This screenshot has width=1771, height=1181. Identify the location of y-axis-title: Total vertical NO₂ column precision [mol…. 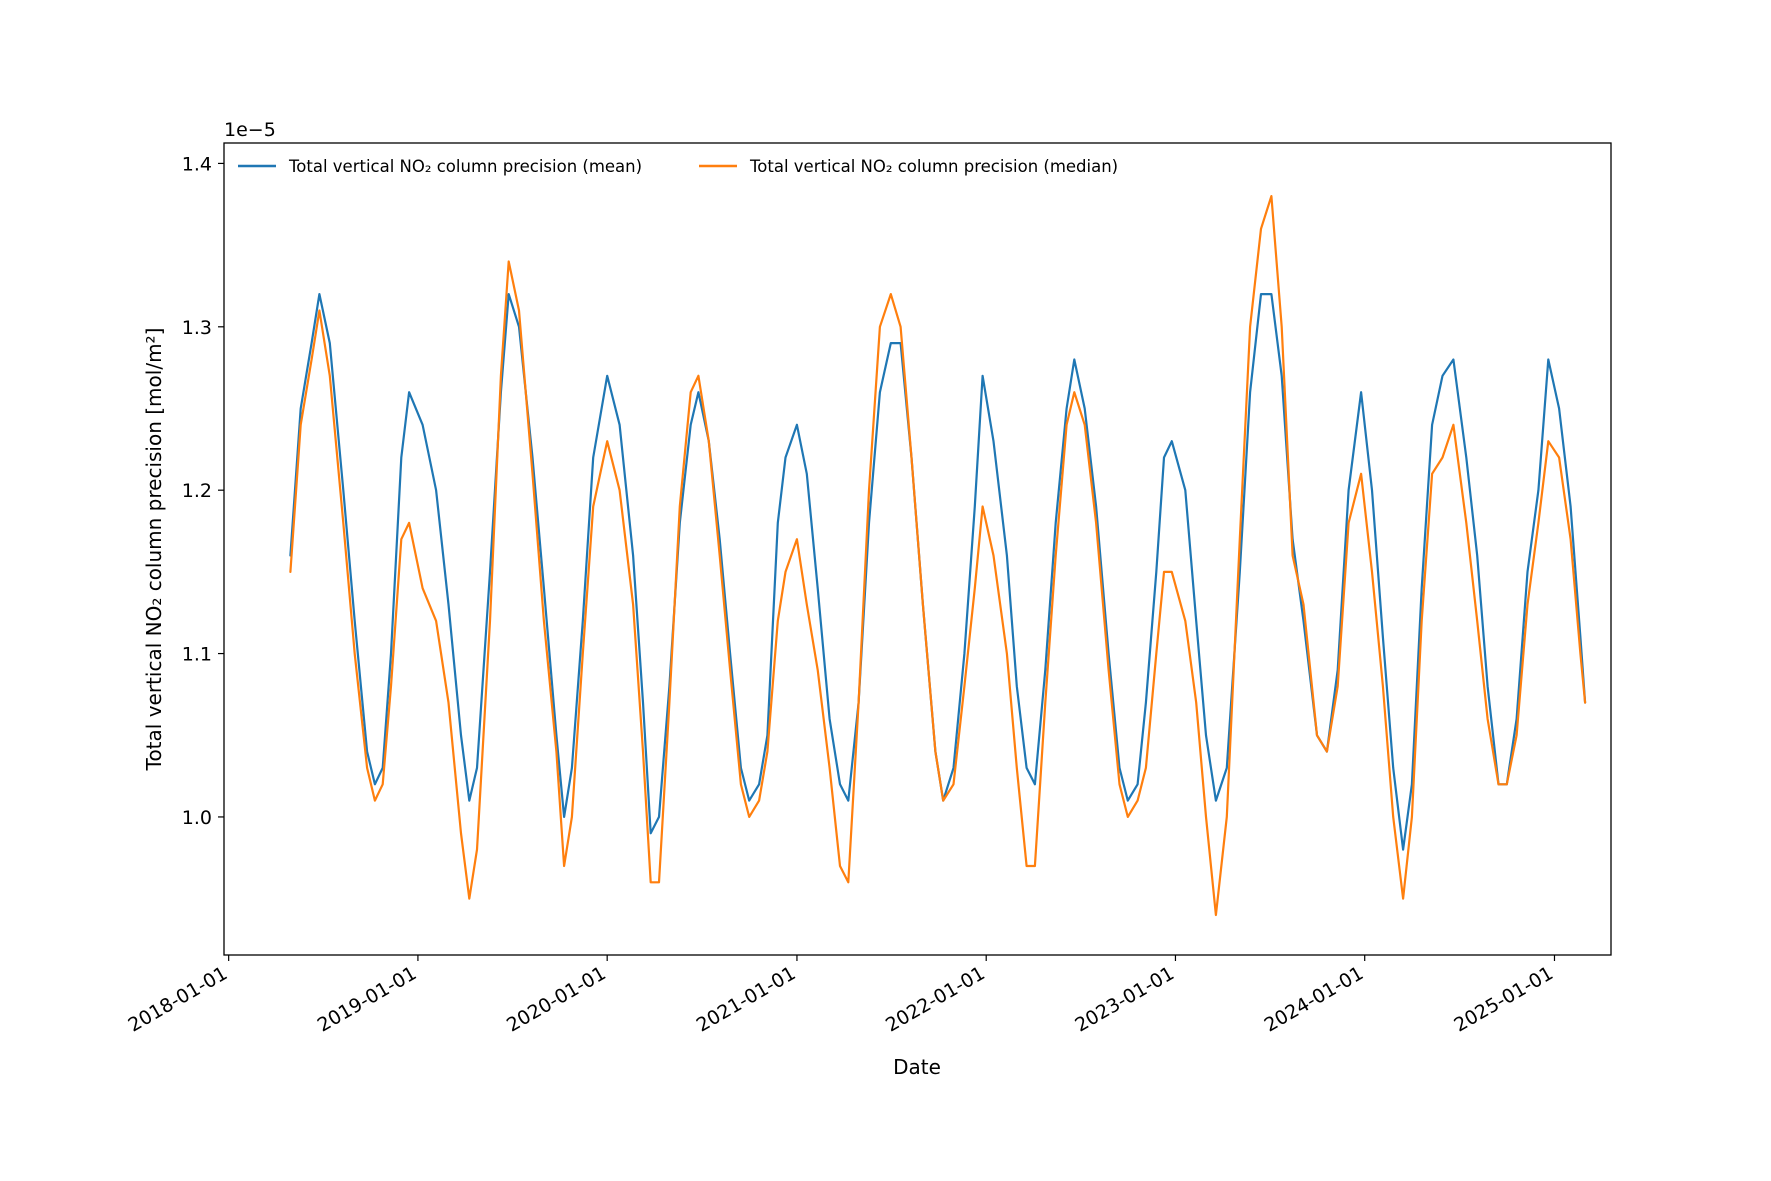
(154, 550).